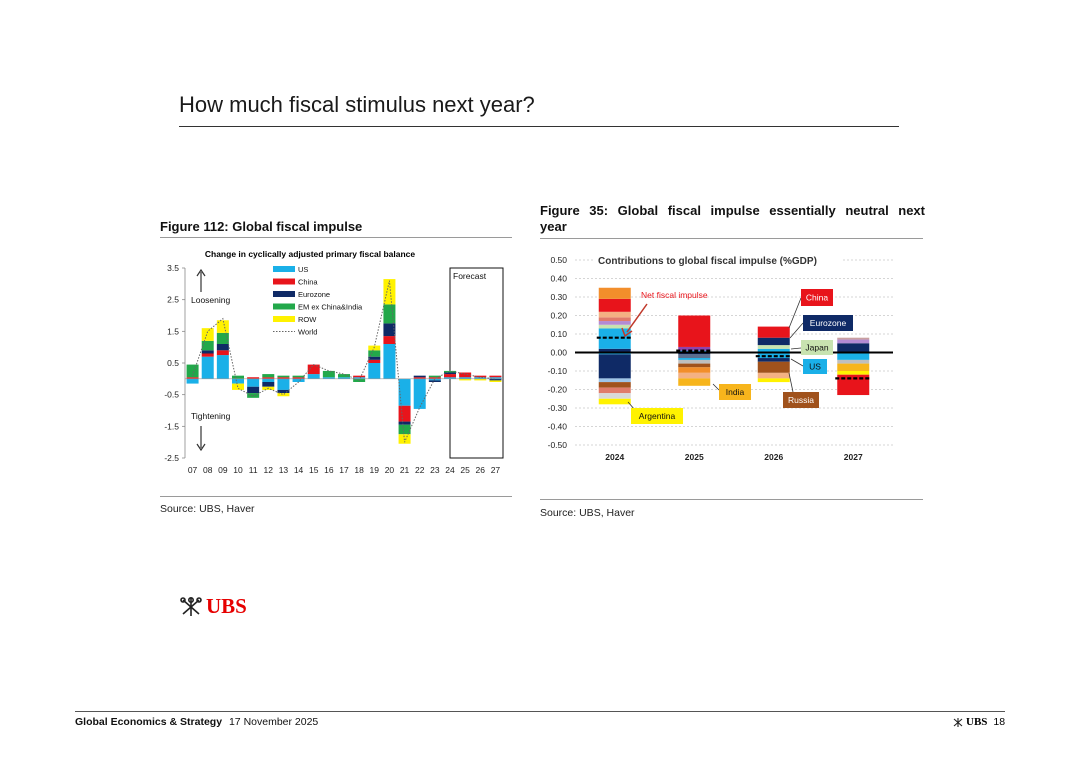  I want to click on chart2-ytick-label: 0.00, so click(558, 353).